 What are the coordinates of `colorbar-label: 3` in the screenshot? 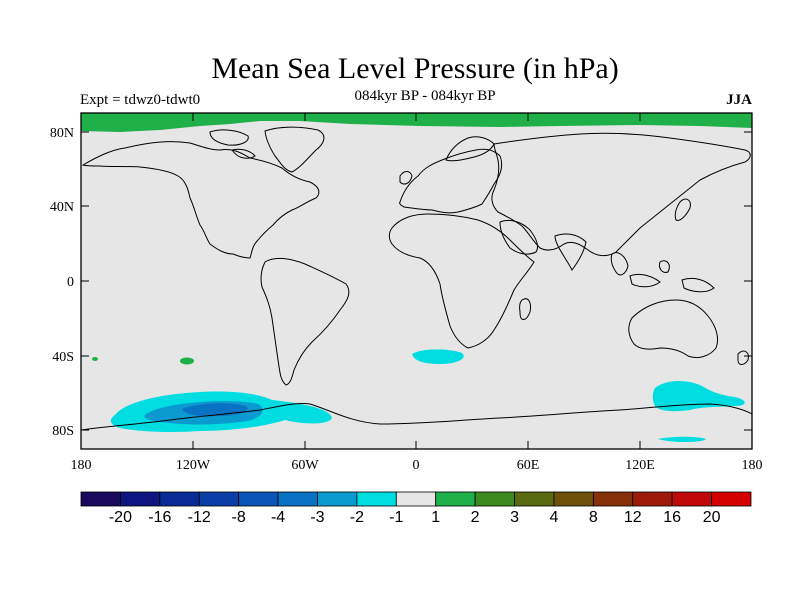 It's located at (514, 517).